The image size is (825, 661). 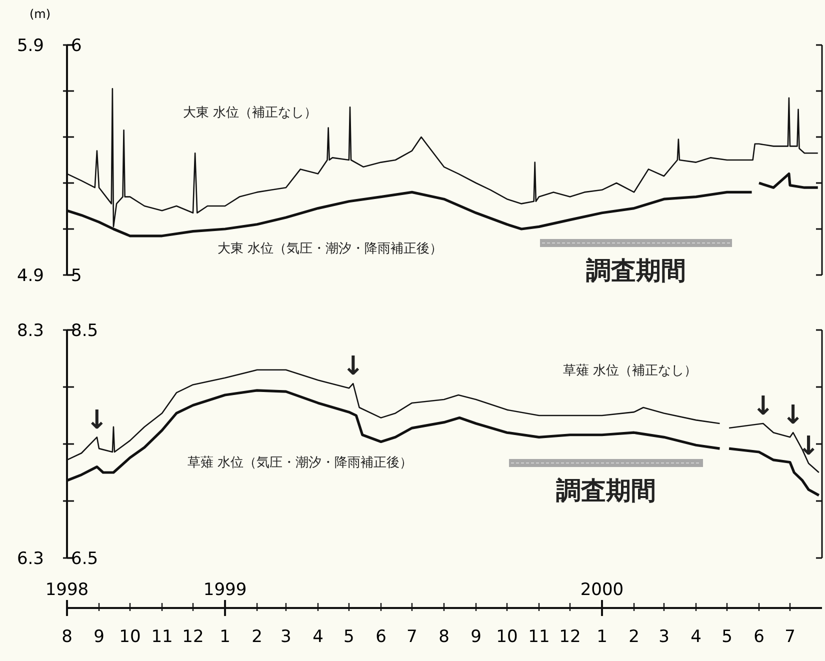 What do you see at coordinates (30, 330) in the screenshot?
I see `y-tick-label: 8.3` at bounding box center [30, 330].